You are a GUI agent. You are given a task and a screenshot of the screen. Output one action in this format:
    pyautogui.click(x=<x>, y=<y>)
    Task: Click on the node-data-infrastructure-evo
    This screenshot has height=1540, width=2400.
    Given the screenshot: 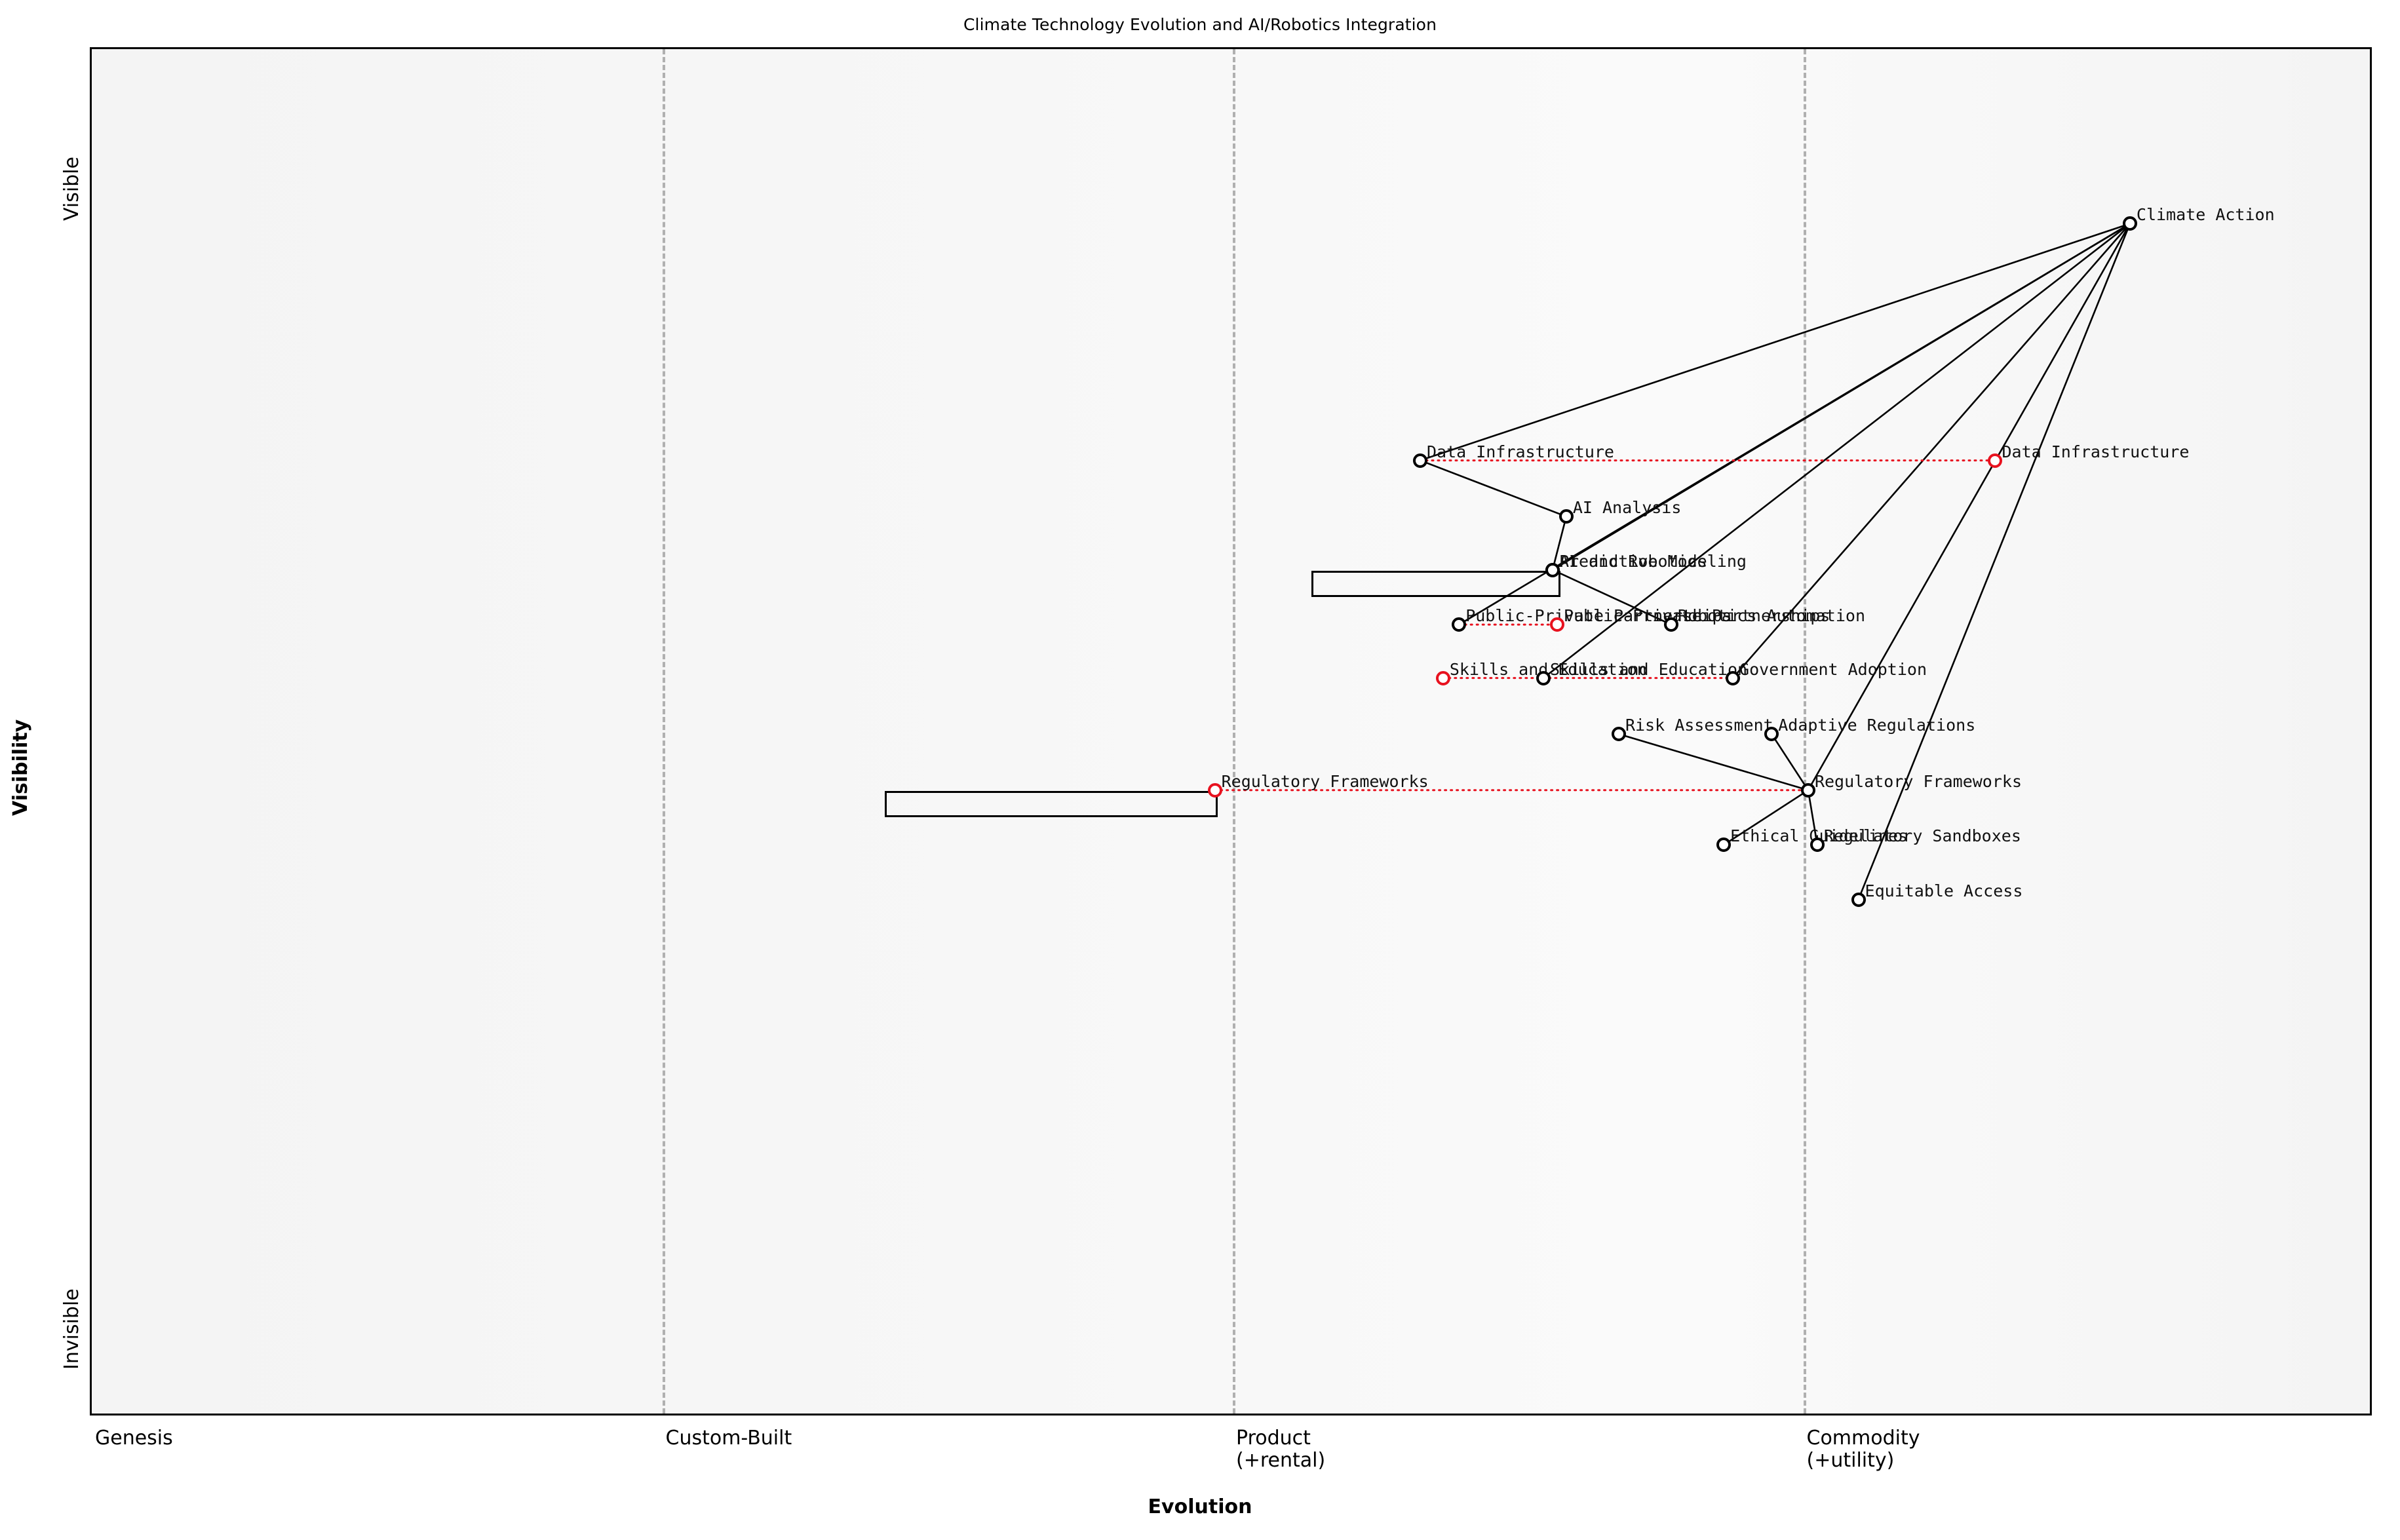 What is the action you would take?
    pyautogui.click(x=1995, y=460)
    